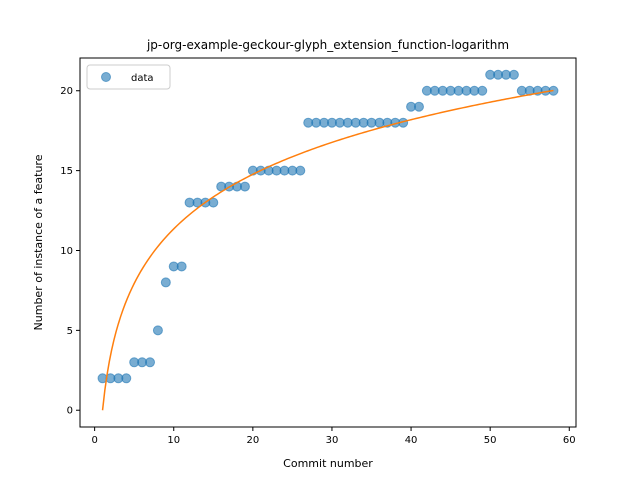  I want to click on x-tick-label: 0, so click(94, 440).